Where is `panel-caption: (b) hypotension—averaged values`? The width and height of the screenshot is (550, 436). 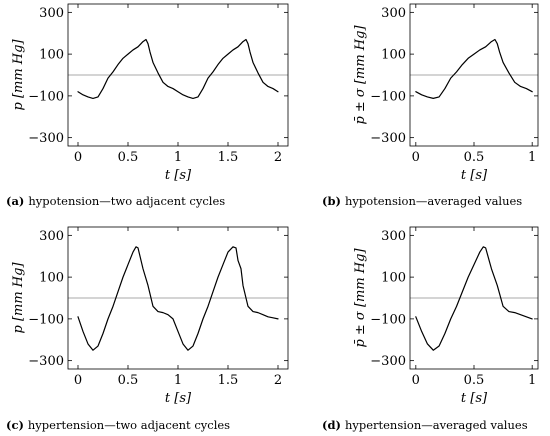 panel-caption: (b) hypotension—averaged values is located at coordinates (422, 201).